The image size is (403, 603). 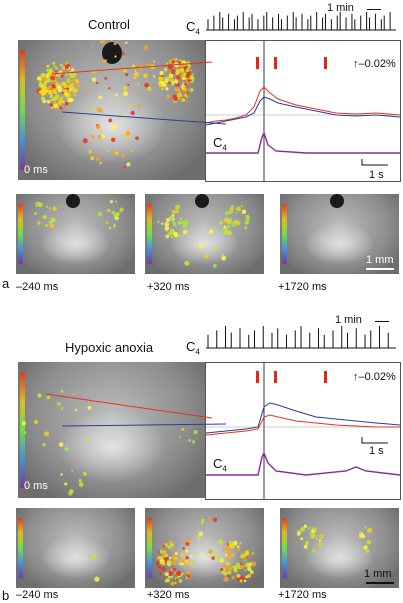 What do you see at coordinates (168, 595) in the screenshot?
I see `panel-b-frame-time-2: +320 ms` at bounding box center [168, 595].